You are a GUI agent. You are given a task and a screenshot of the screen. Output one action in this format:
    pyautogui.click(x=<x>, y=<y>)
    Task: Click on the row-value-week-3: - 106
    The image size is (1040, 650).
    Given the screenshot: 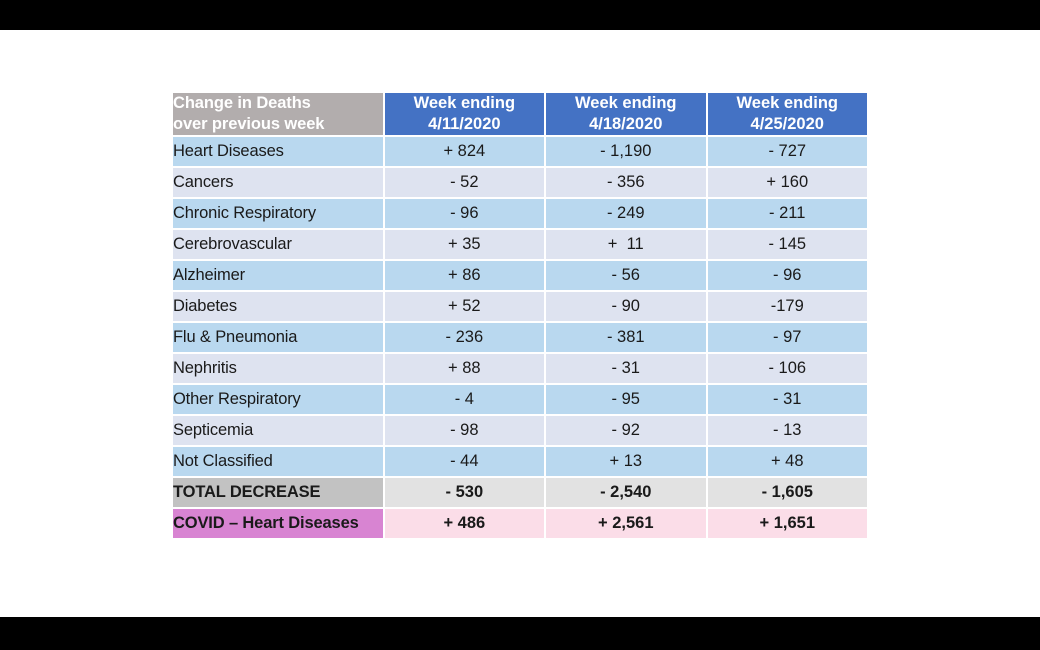 What is the action you would take?
    pyautogui.click(x=787, y=369)
    